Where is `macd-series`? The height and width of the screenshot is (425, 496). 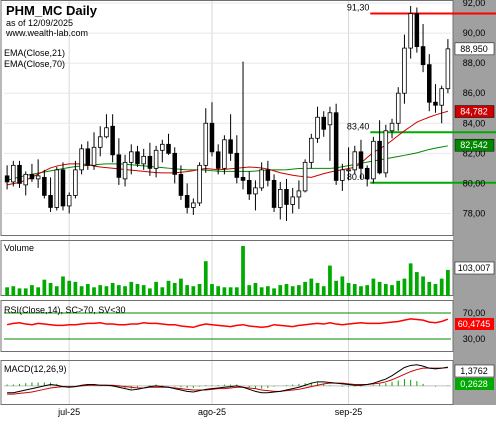
macd-series is located at coordinates (227, 379).